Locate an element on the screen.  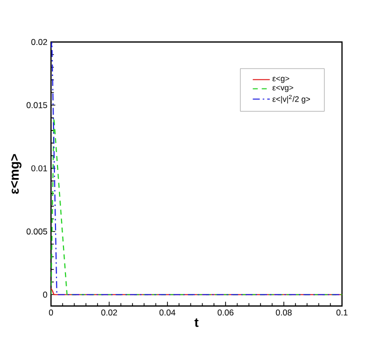
y-tick-label: 0.02 is located at coordinates (39, 42).